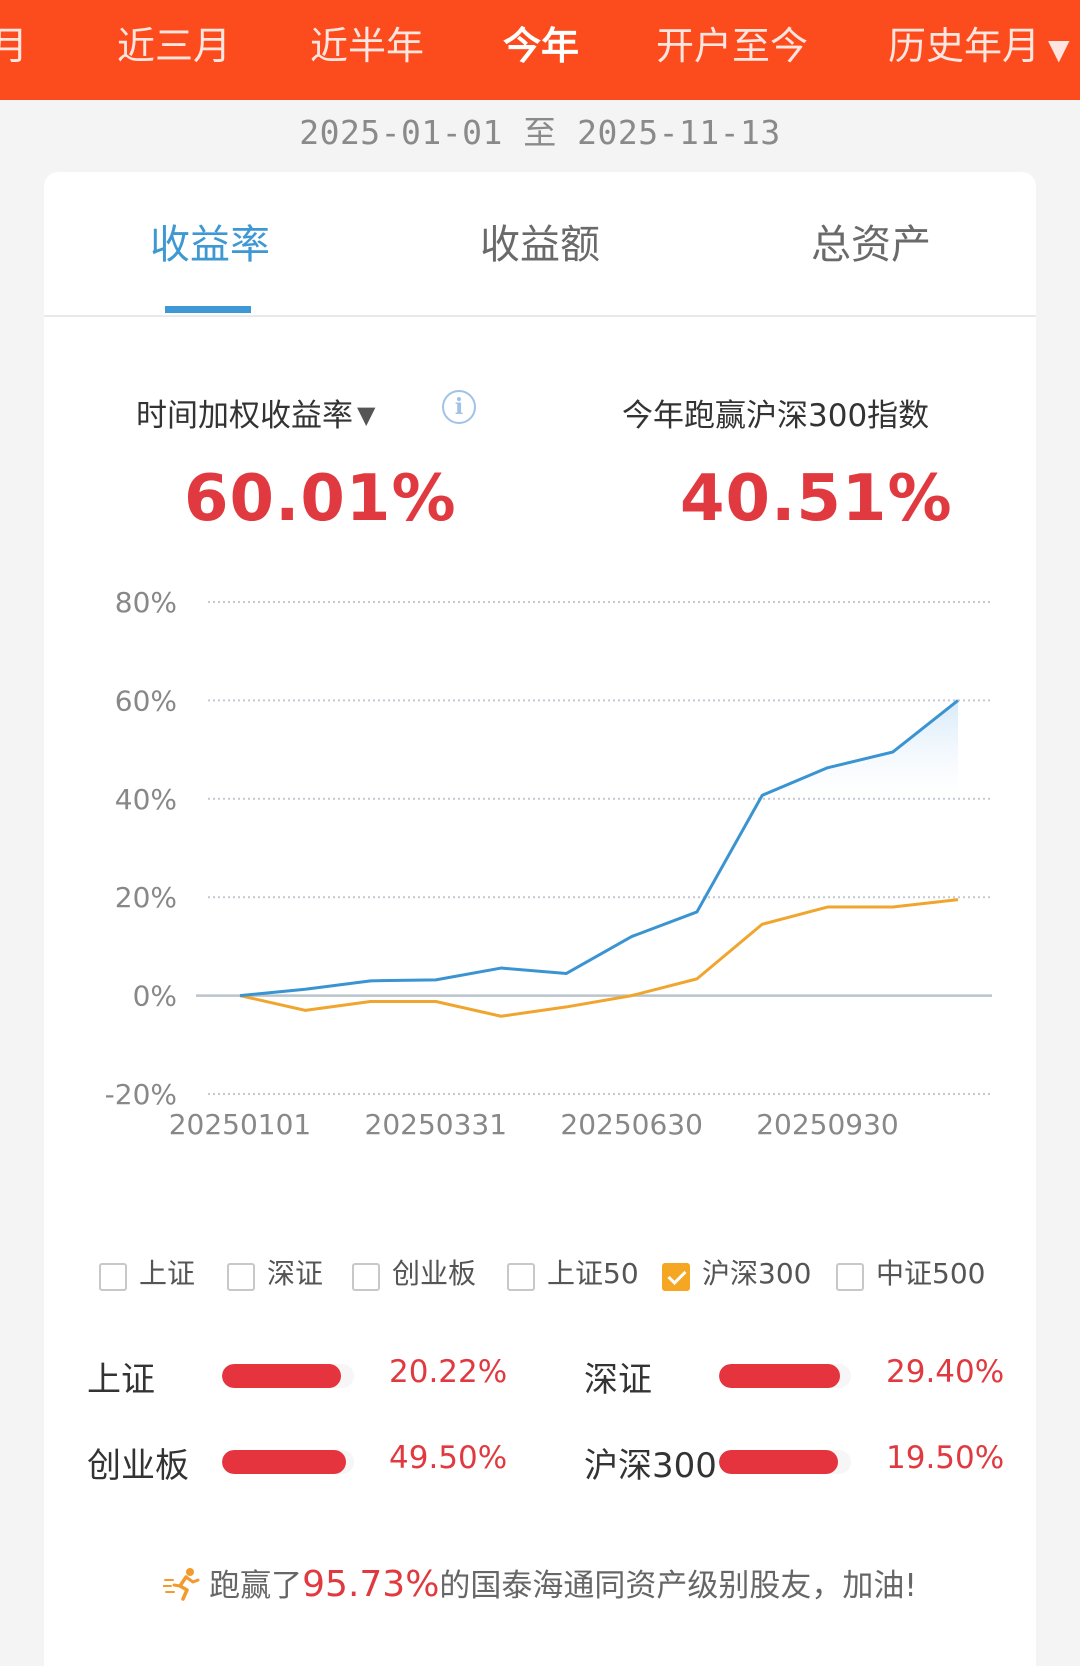 The width and height of the screenshot is (1080, 1666). Describe the element at coordinates (146, 700) in the screenshot. I see `y-tick-label: 60%` at that location.